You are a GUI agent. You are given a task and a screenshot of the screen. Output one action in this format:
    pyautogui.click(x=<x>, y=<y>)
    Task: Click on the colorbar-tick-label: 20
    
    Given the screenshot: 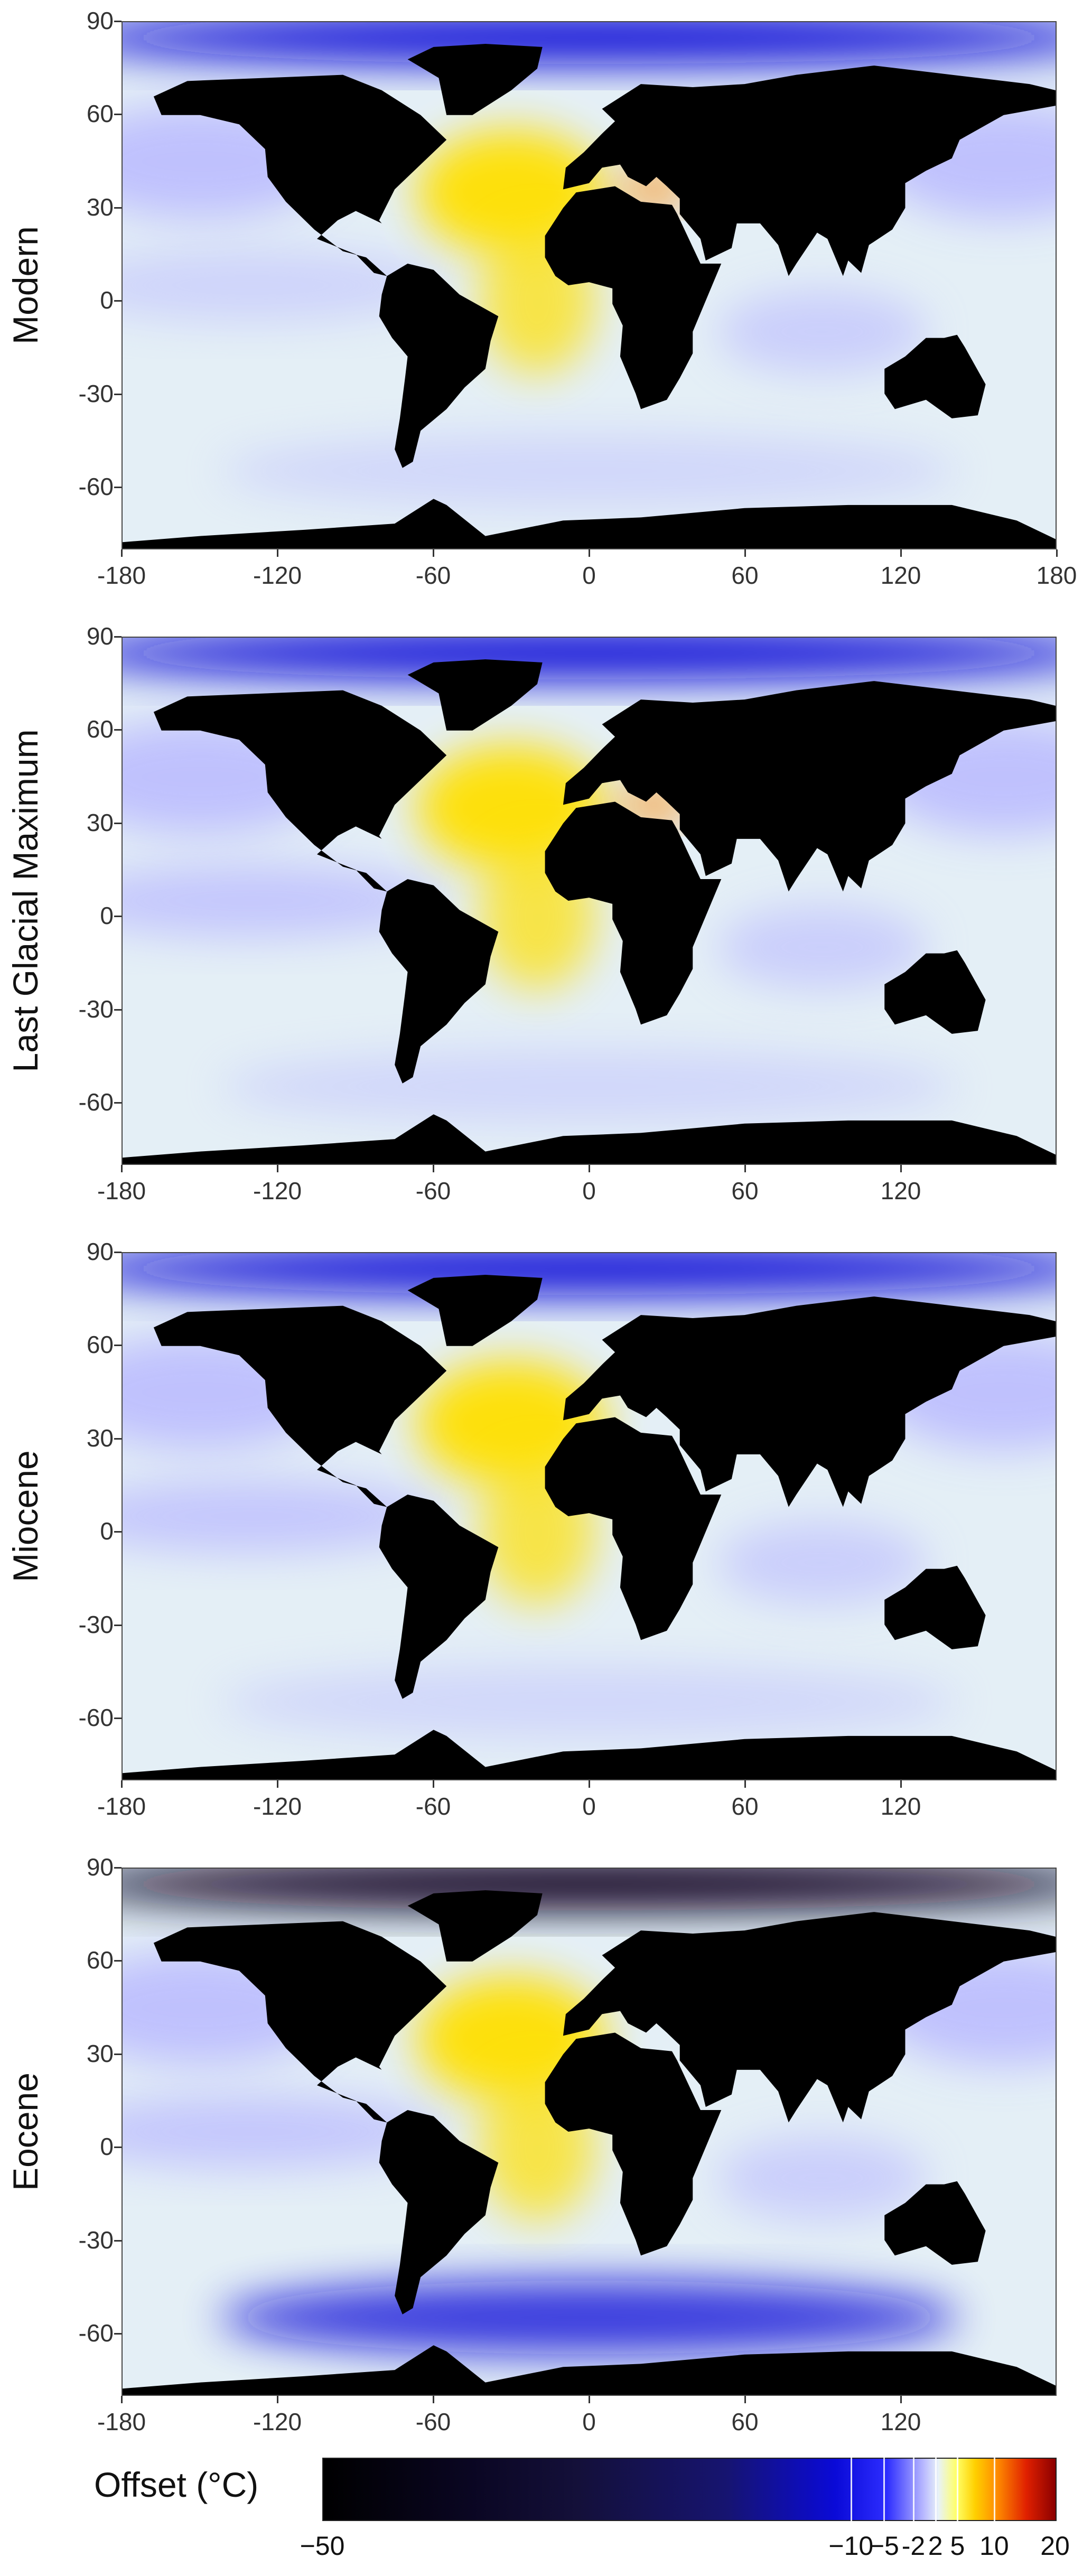 What is the action you would take?
    pyautogui.click(x=1055, y=2546)
    